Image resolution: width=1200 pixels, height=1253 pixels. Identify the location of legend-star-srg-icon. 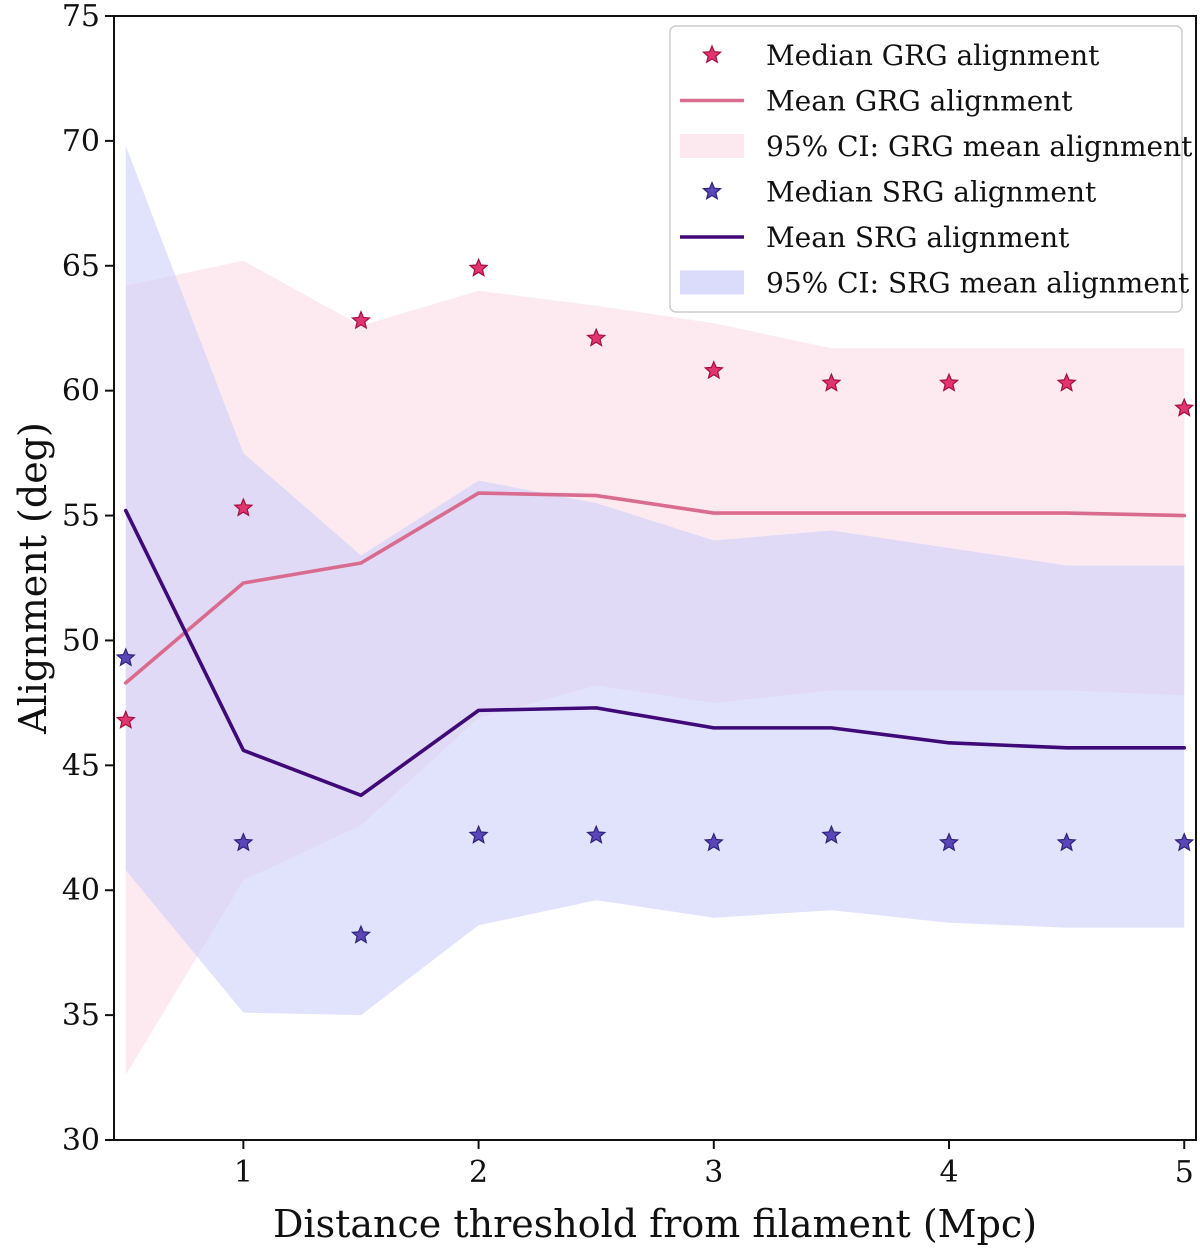
(712, 190).